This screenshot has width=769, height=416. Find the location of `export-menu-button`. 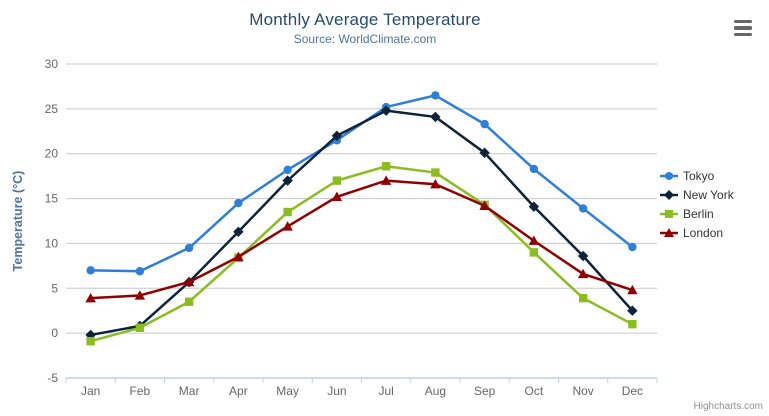

export-menu-button is located at coordinates (743, 28).